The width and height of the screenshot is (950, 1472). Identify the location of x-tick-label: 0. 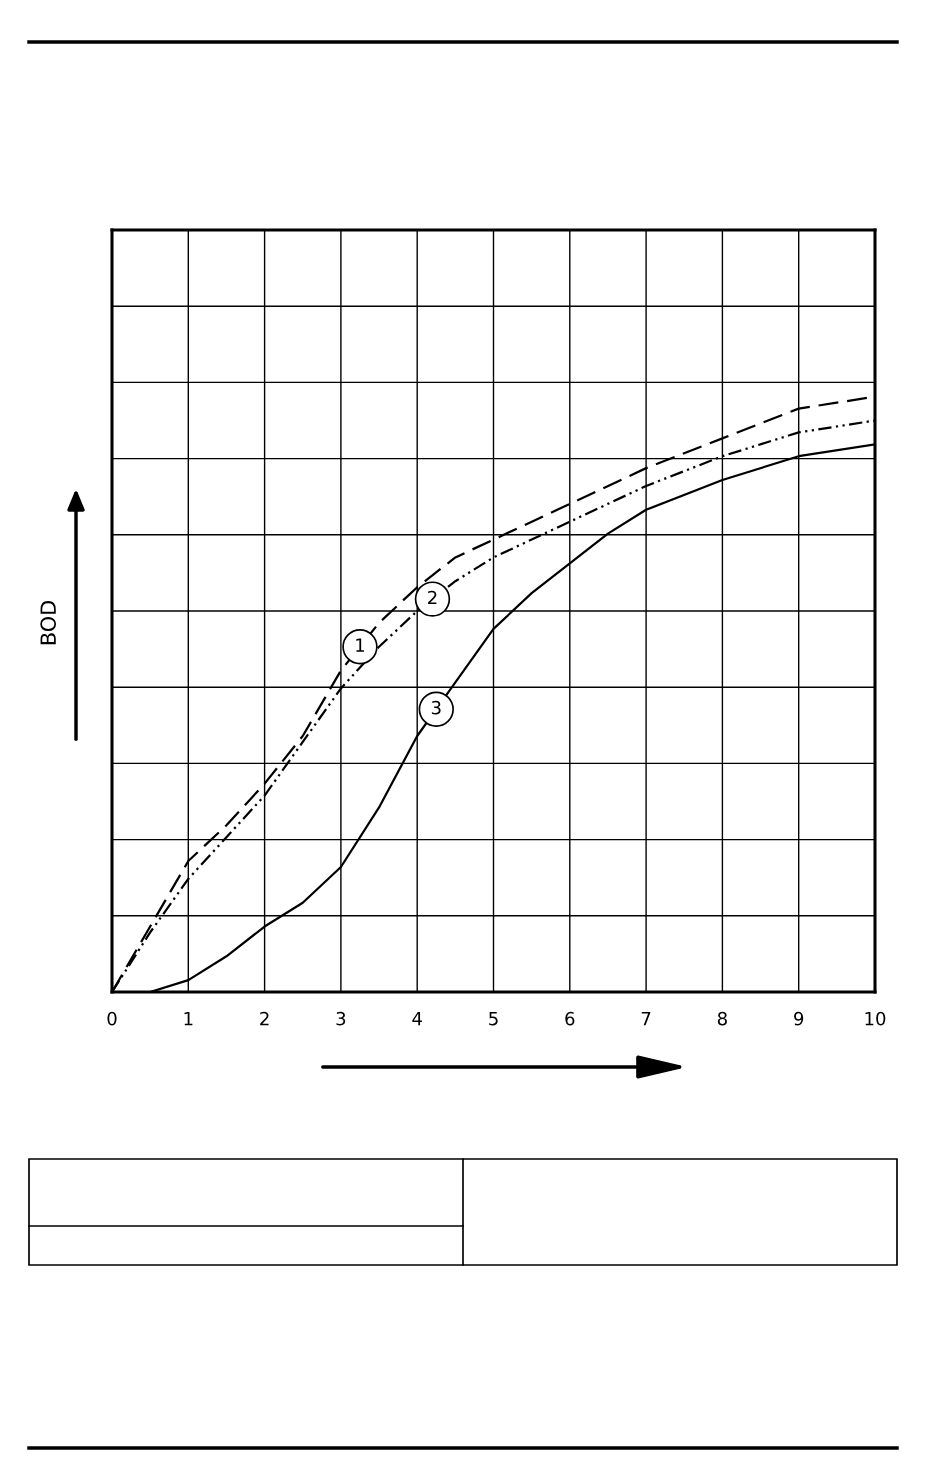
(112, 1018).